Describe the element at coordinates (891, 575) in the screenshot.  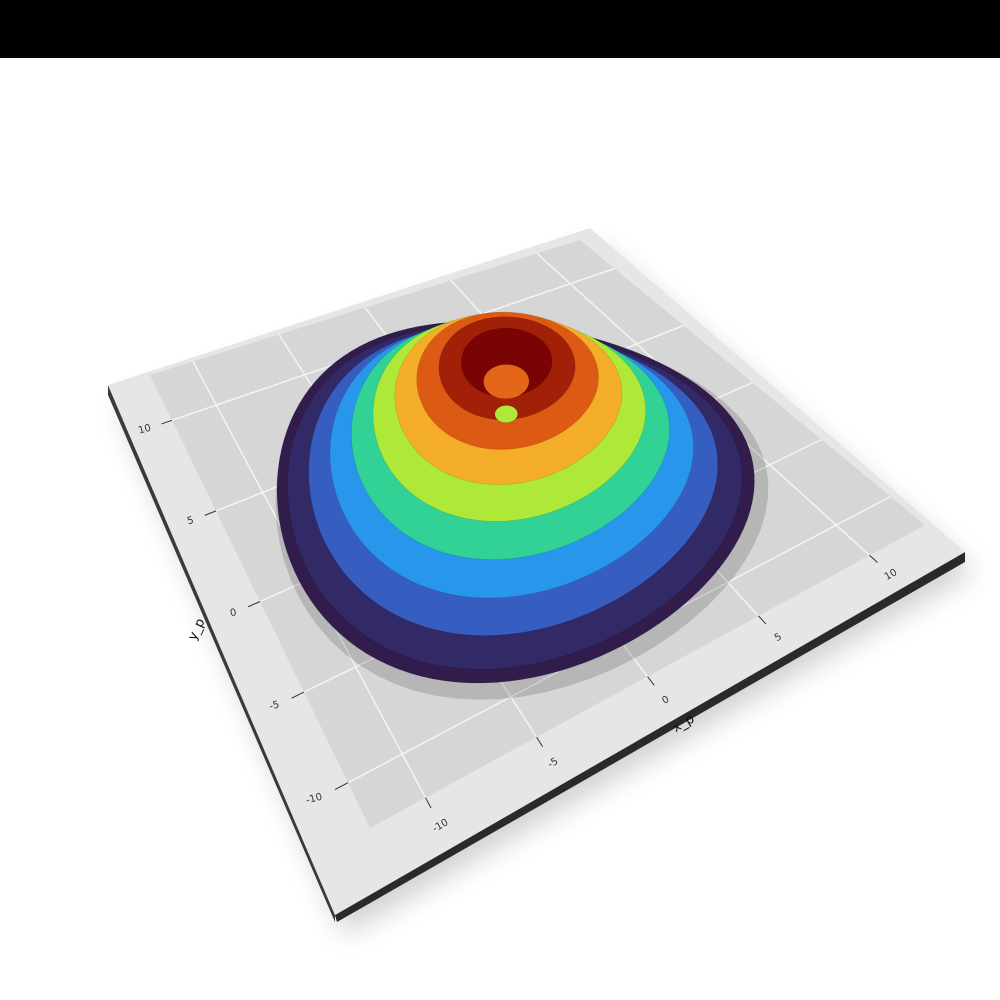
I see `x-tick-label: 10` at that location.